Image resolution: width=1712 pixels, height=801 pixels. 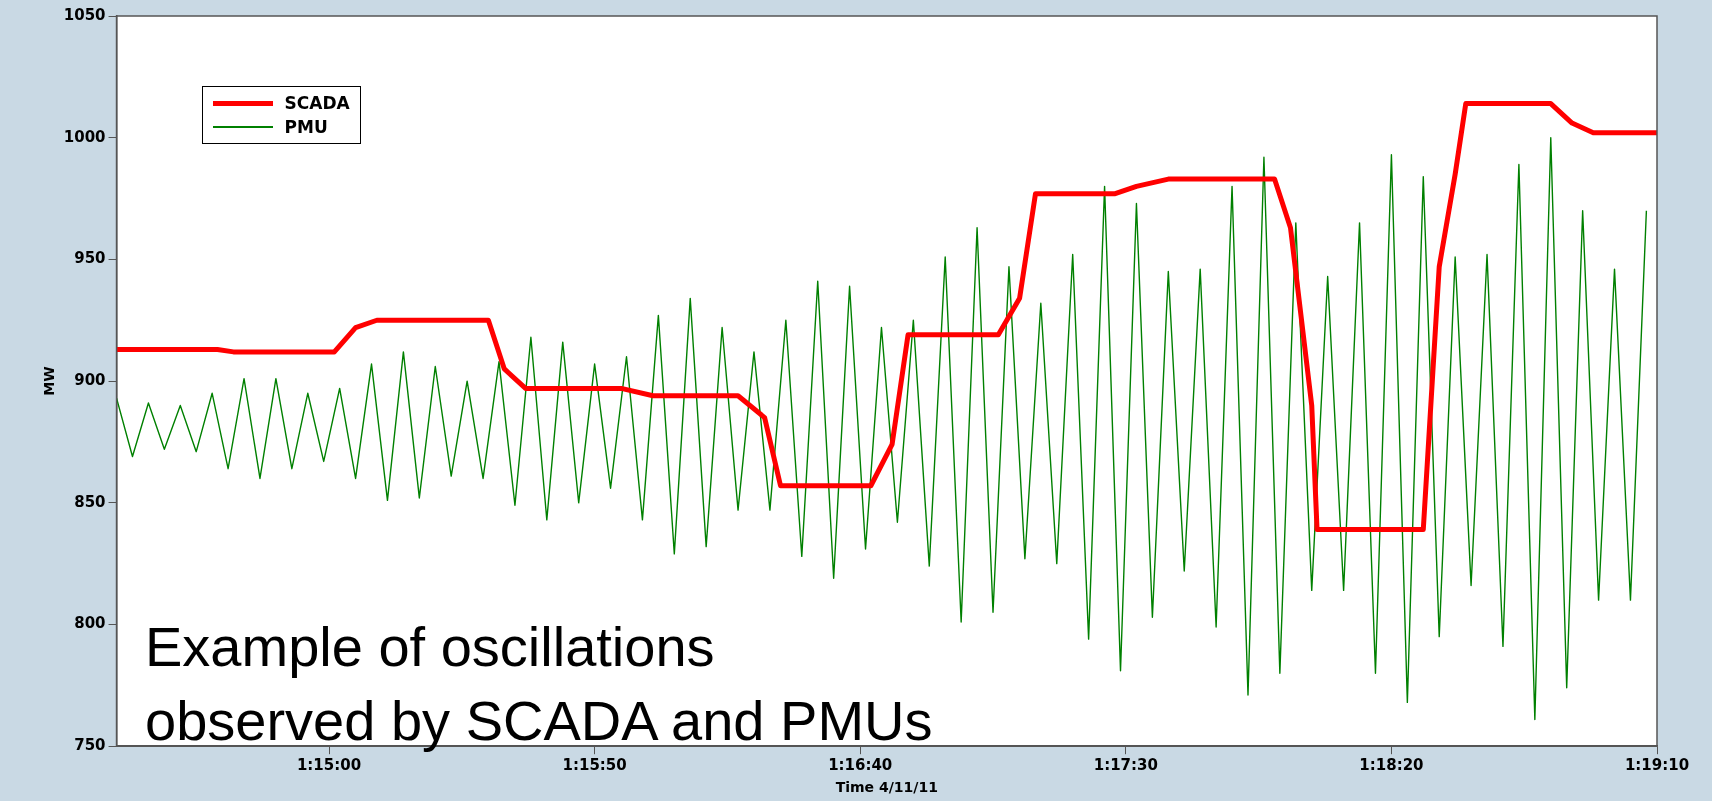 I want to click on x-tick-label: 1:15:00, so click(x=329, y=765).